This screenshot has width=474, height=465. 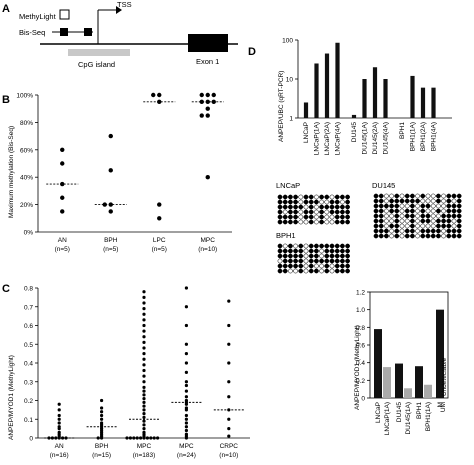 I want to click on y-tick-label: 20%, so click(x=26, y=205).